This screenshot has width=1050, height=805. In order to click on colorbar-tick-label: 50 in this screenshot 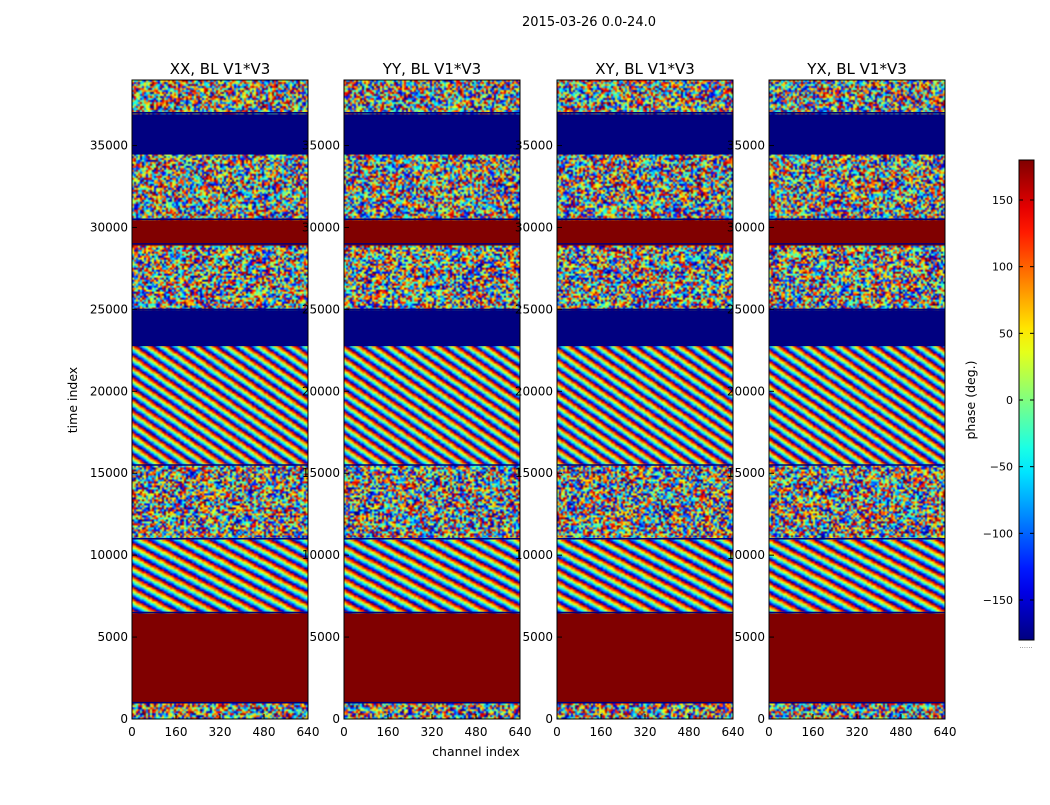, I will do `click(1006, 333)`.